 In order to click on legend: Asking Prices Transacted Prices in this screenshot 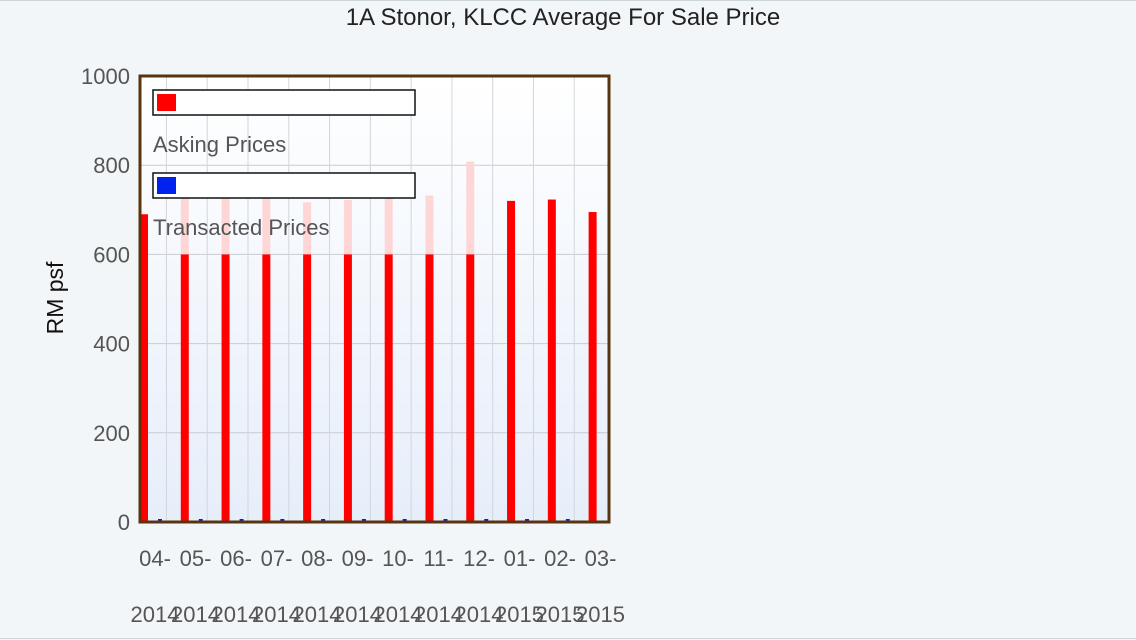, I will do `click(284, 164)`.